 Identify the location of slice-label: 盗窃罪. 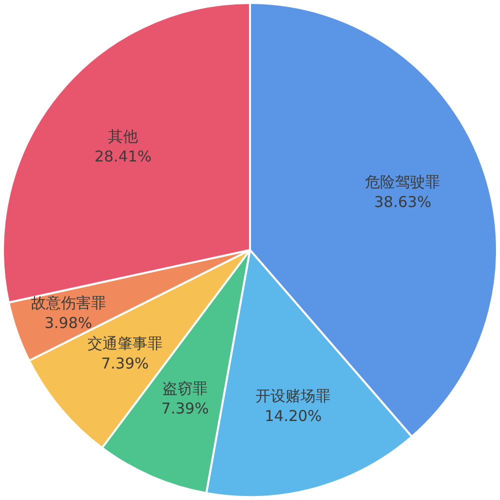
(185, 388).